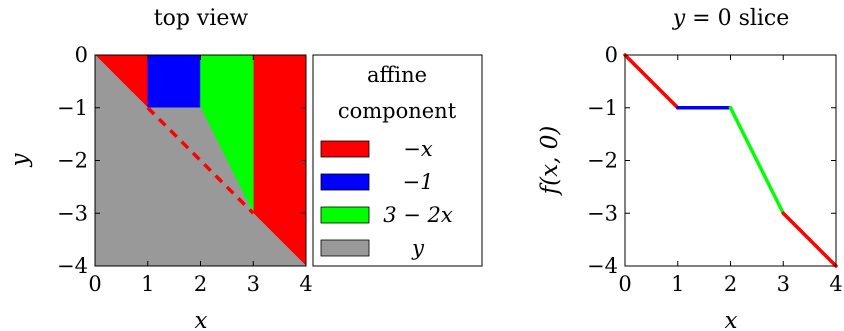 This screenshot has width=844, height=331. Describe the element at coordinates (305, 284) in the screenshot. I see `left-xtick-label: 4` at that location.